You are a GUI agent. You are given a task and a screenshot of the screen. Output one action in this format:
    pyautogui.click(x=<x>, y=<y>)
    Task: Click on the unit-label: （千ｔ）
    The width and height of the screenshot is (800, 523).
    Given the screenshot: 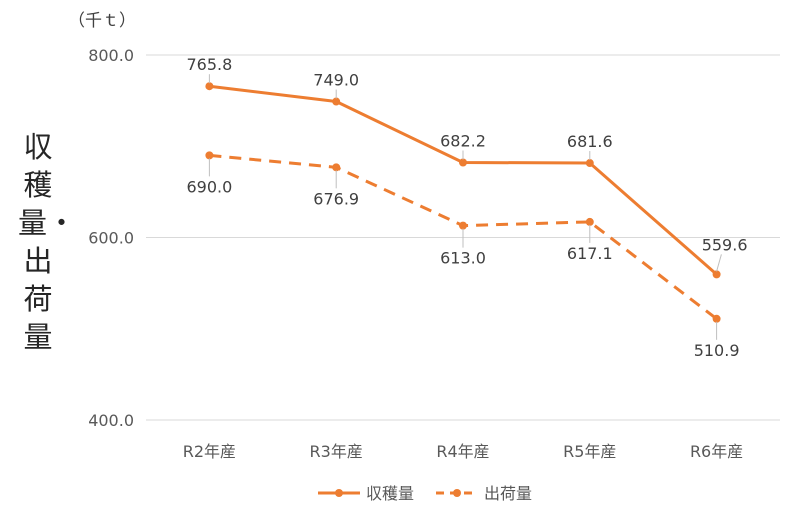 What is the action you would take?
    pyautogui.click(x=102, y=21)
    